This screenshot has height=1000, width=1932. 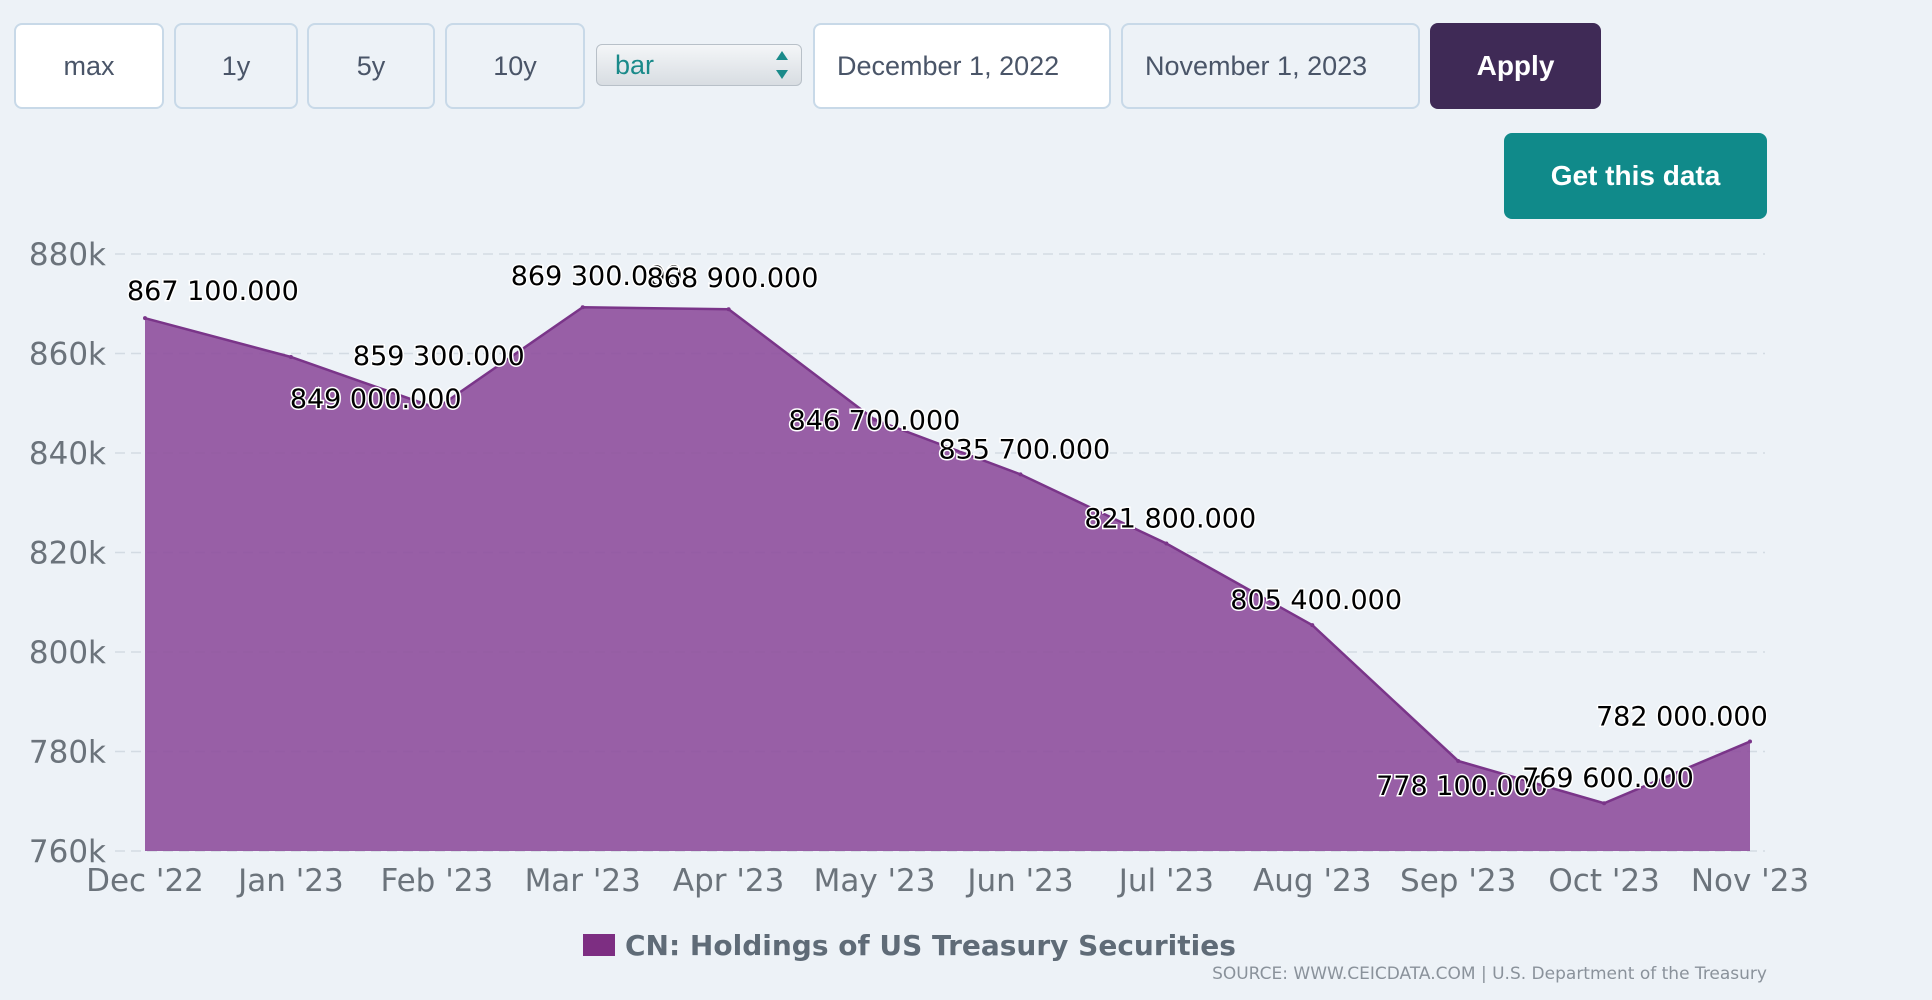 I want to click on range-max-button: max, so click(x=89, y=66).